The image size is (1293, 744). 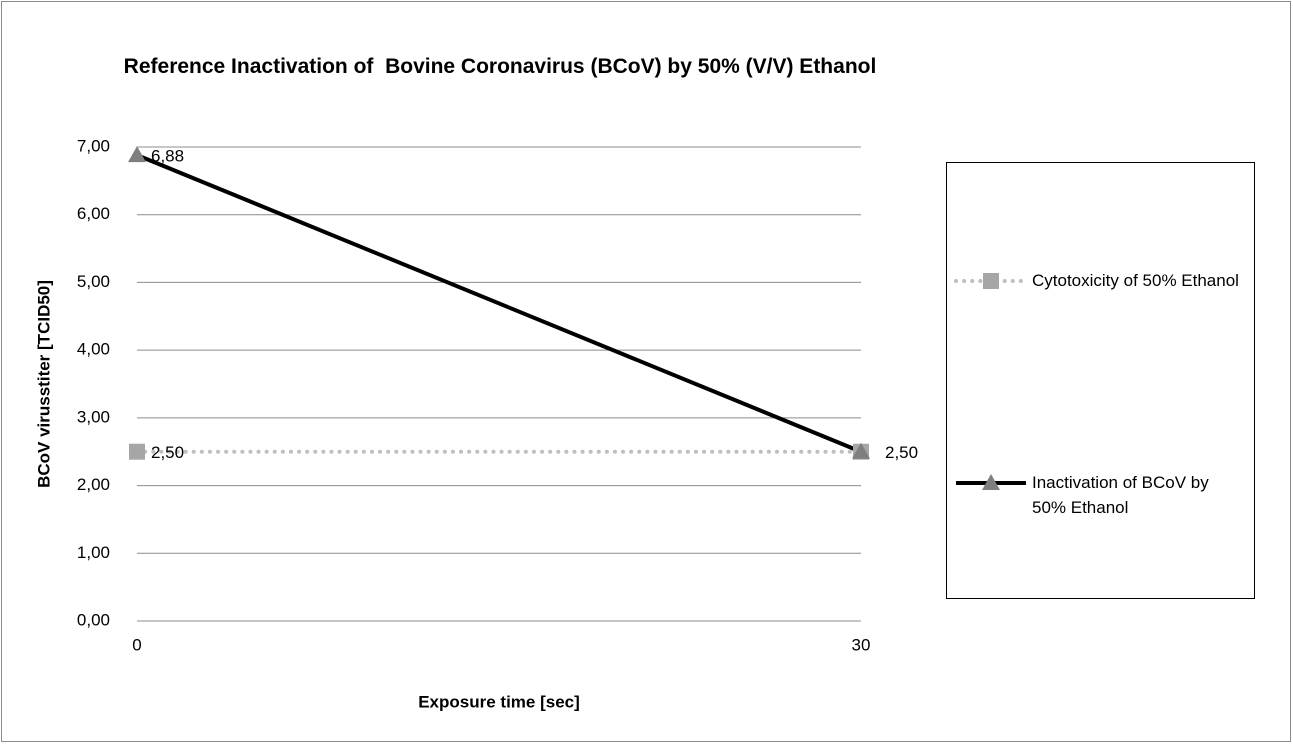 What do you see at coordinates (43, 384) in the screenshot?
I see `y-axis-title: BCoV virusstiter [TCID50]` at bounding box center [43, 384].